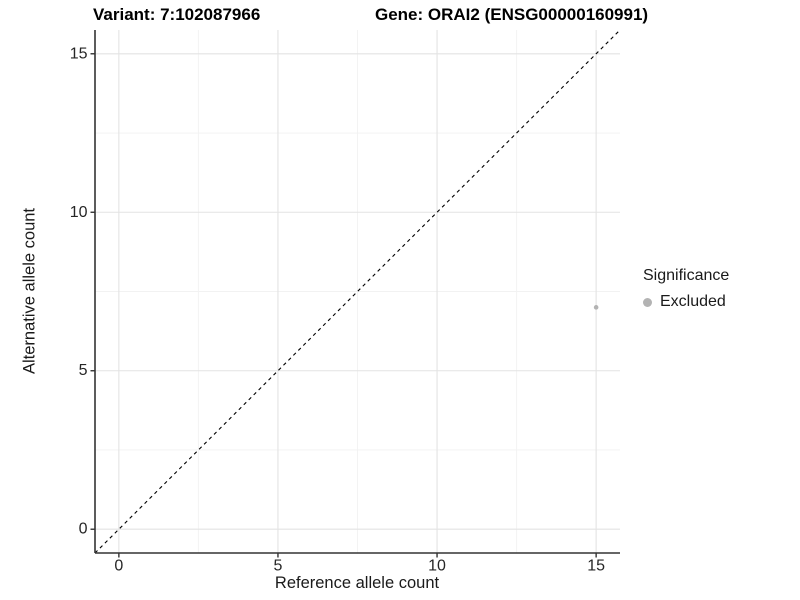 This screenshot has height=600, width=800. Describe the element at coordinates (29, 291) in the screenshot. I see `y-axis-title: Alternative allele count` at that location.